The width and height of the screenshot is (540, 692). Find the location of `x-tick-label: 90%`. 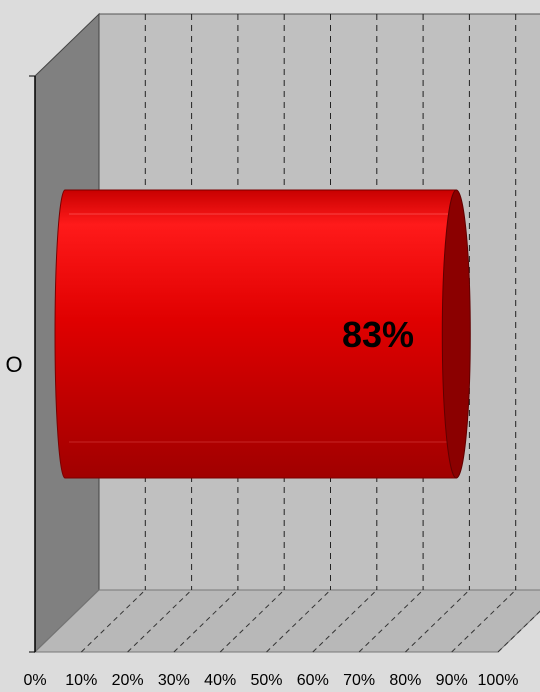

x-tick-label: 90% is located at coordinates (452, 680).